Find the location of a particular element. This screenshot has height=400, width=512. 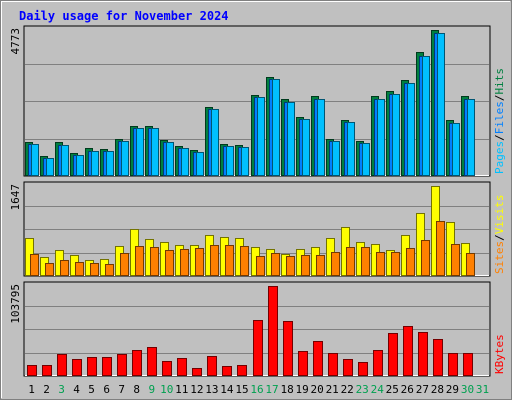

day-label-29: 29 is located at coordinates (452, 389).